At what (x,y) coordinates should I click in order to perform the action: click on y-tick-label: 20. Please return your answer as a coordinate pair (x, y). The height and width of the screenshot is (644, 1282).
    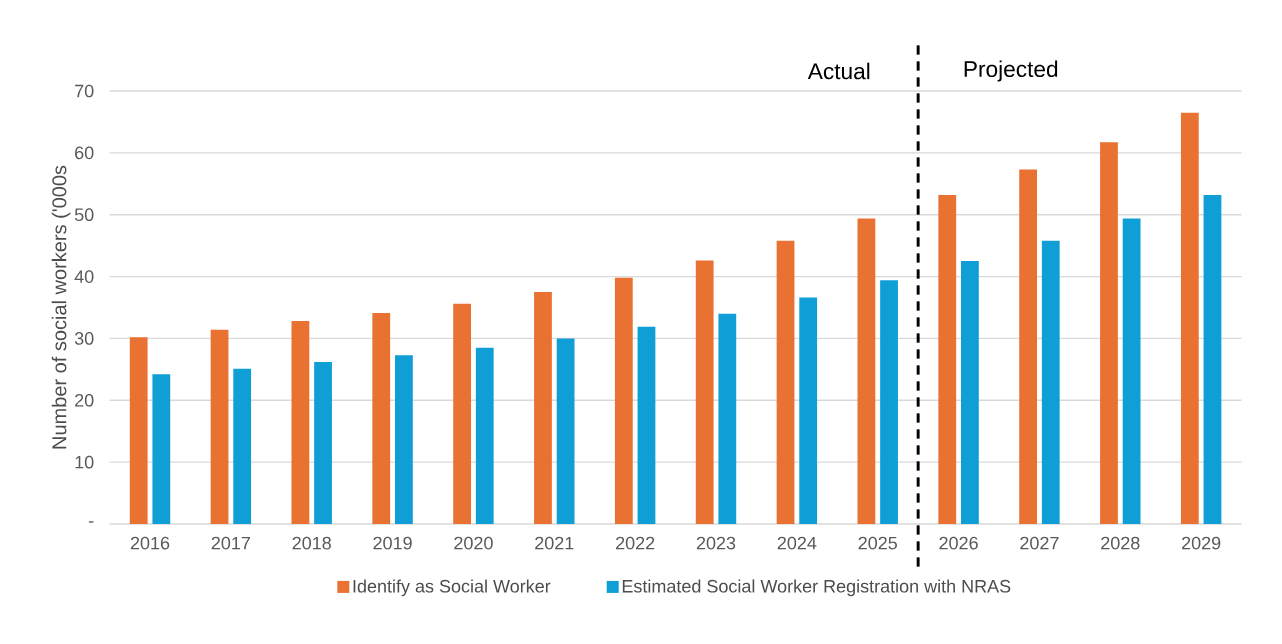
    Looking at the image, I should click on (84, 400).